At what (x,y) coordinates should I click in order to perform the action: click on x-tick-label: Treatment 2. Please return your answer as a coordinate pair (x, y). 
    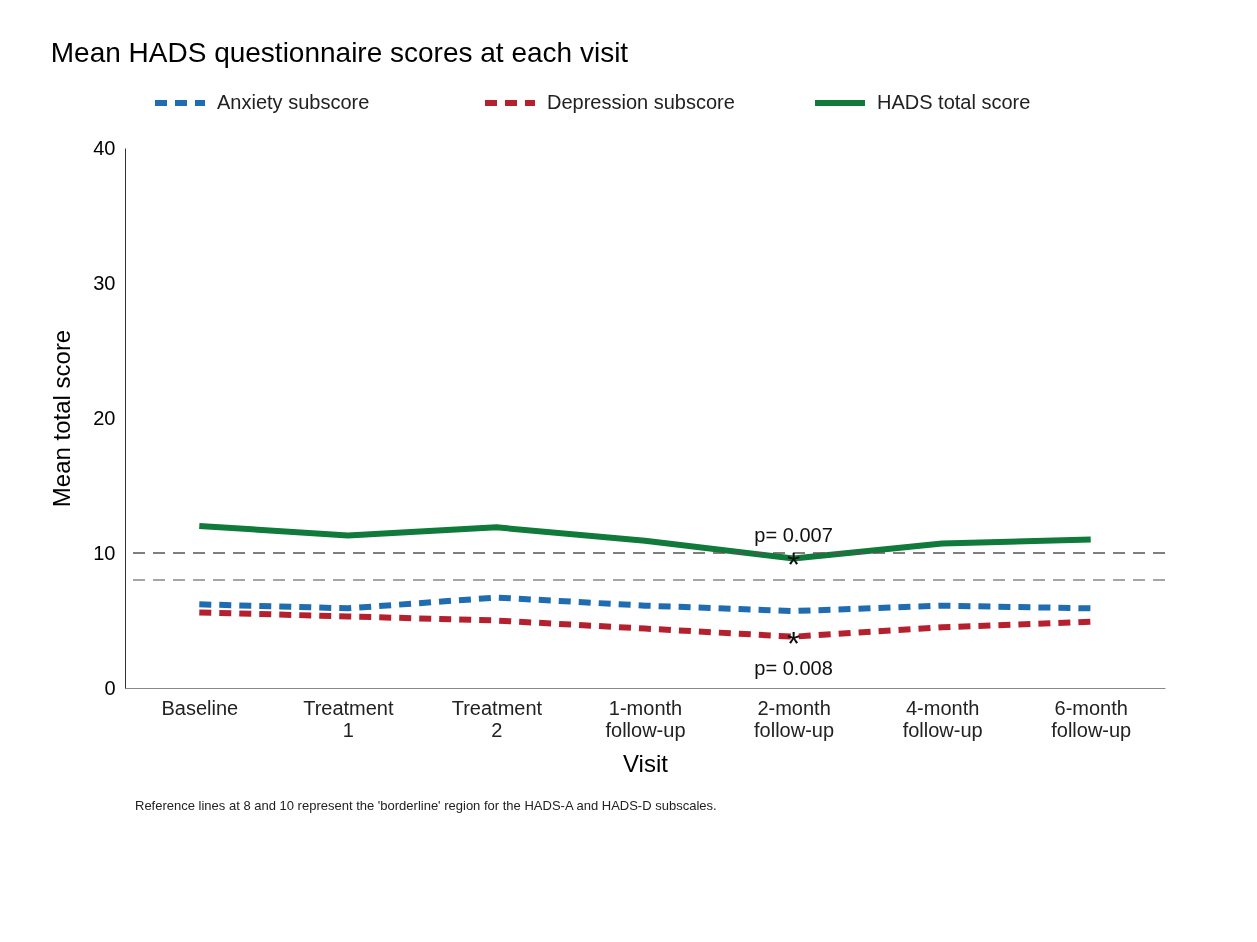
    Looking at the image, I should click on (497, 718).